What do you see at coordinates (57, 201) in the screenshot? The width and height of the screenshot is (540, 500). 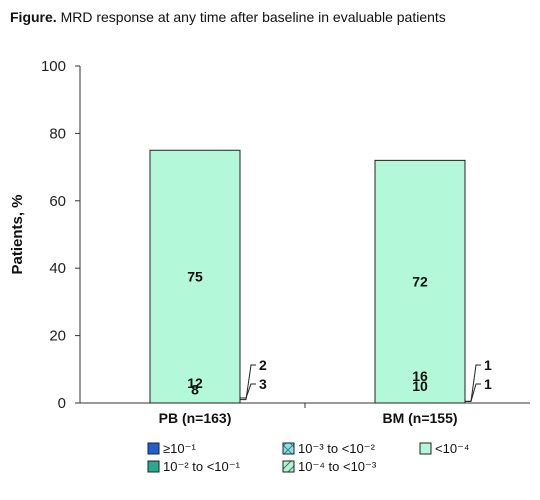 I see `y-tick-label: 60` at bounding box center [57, 201].